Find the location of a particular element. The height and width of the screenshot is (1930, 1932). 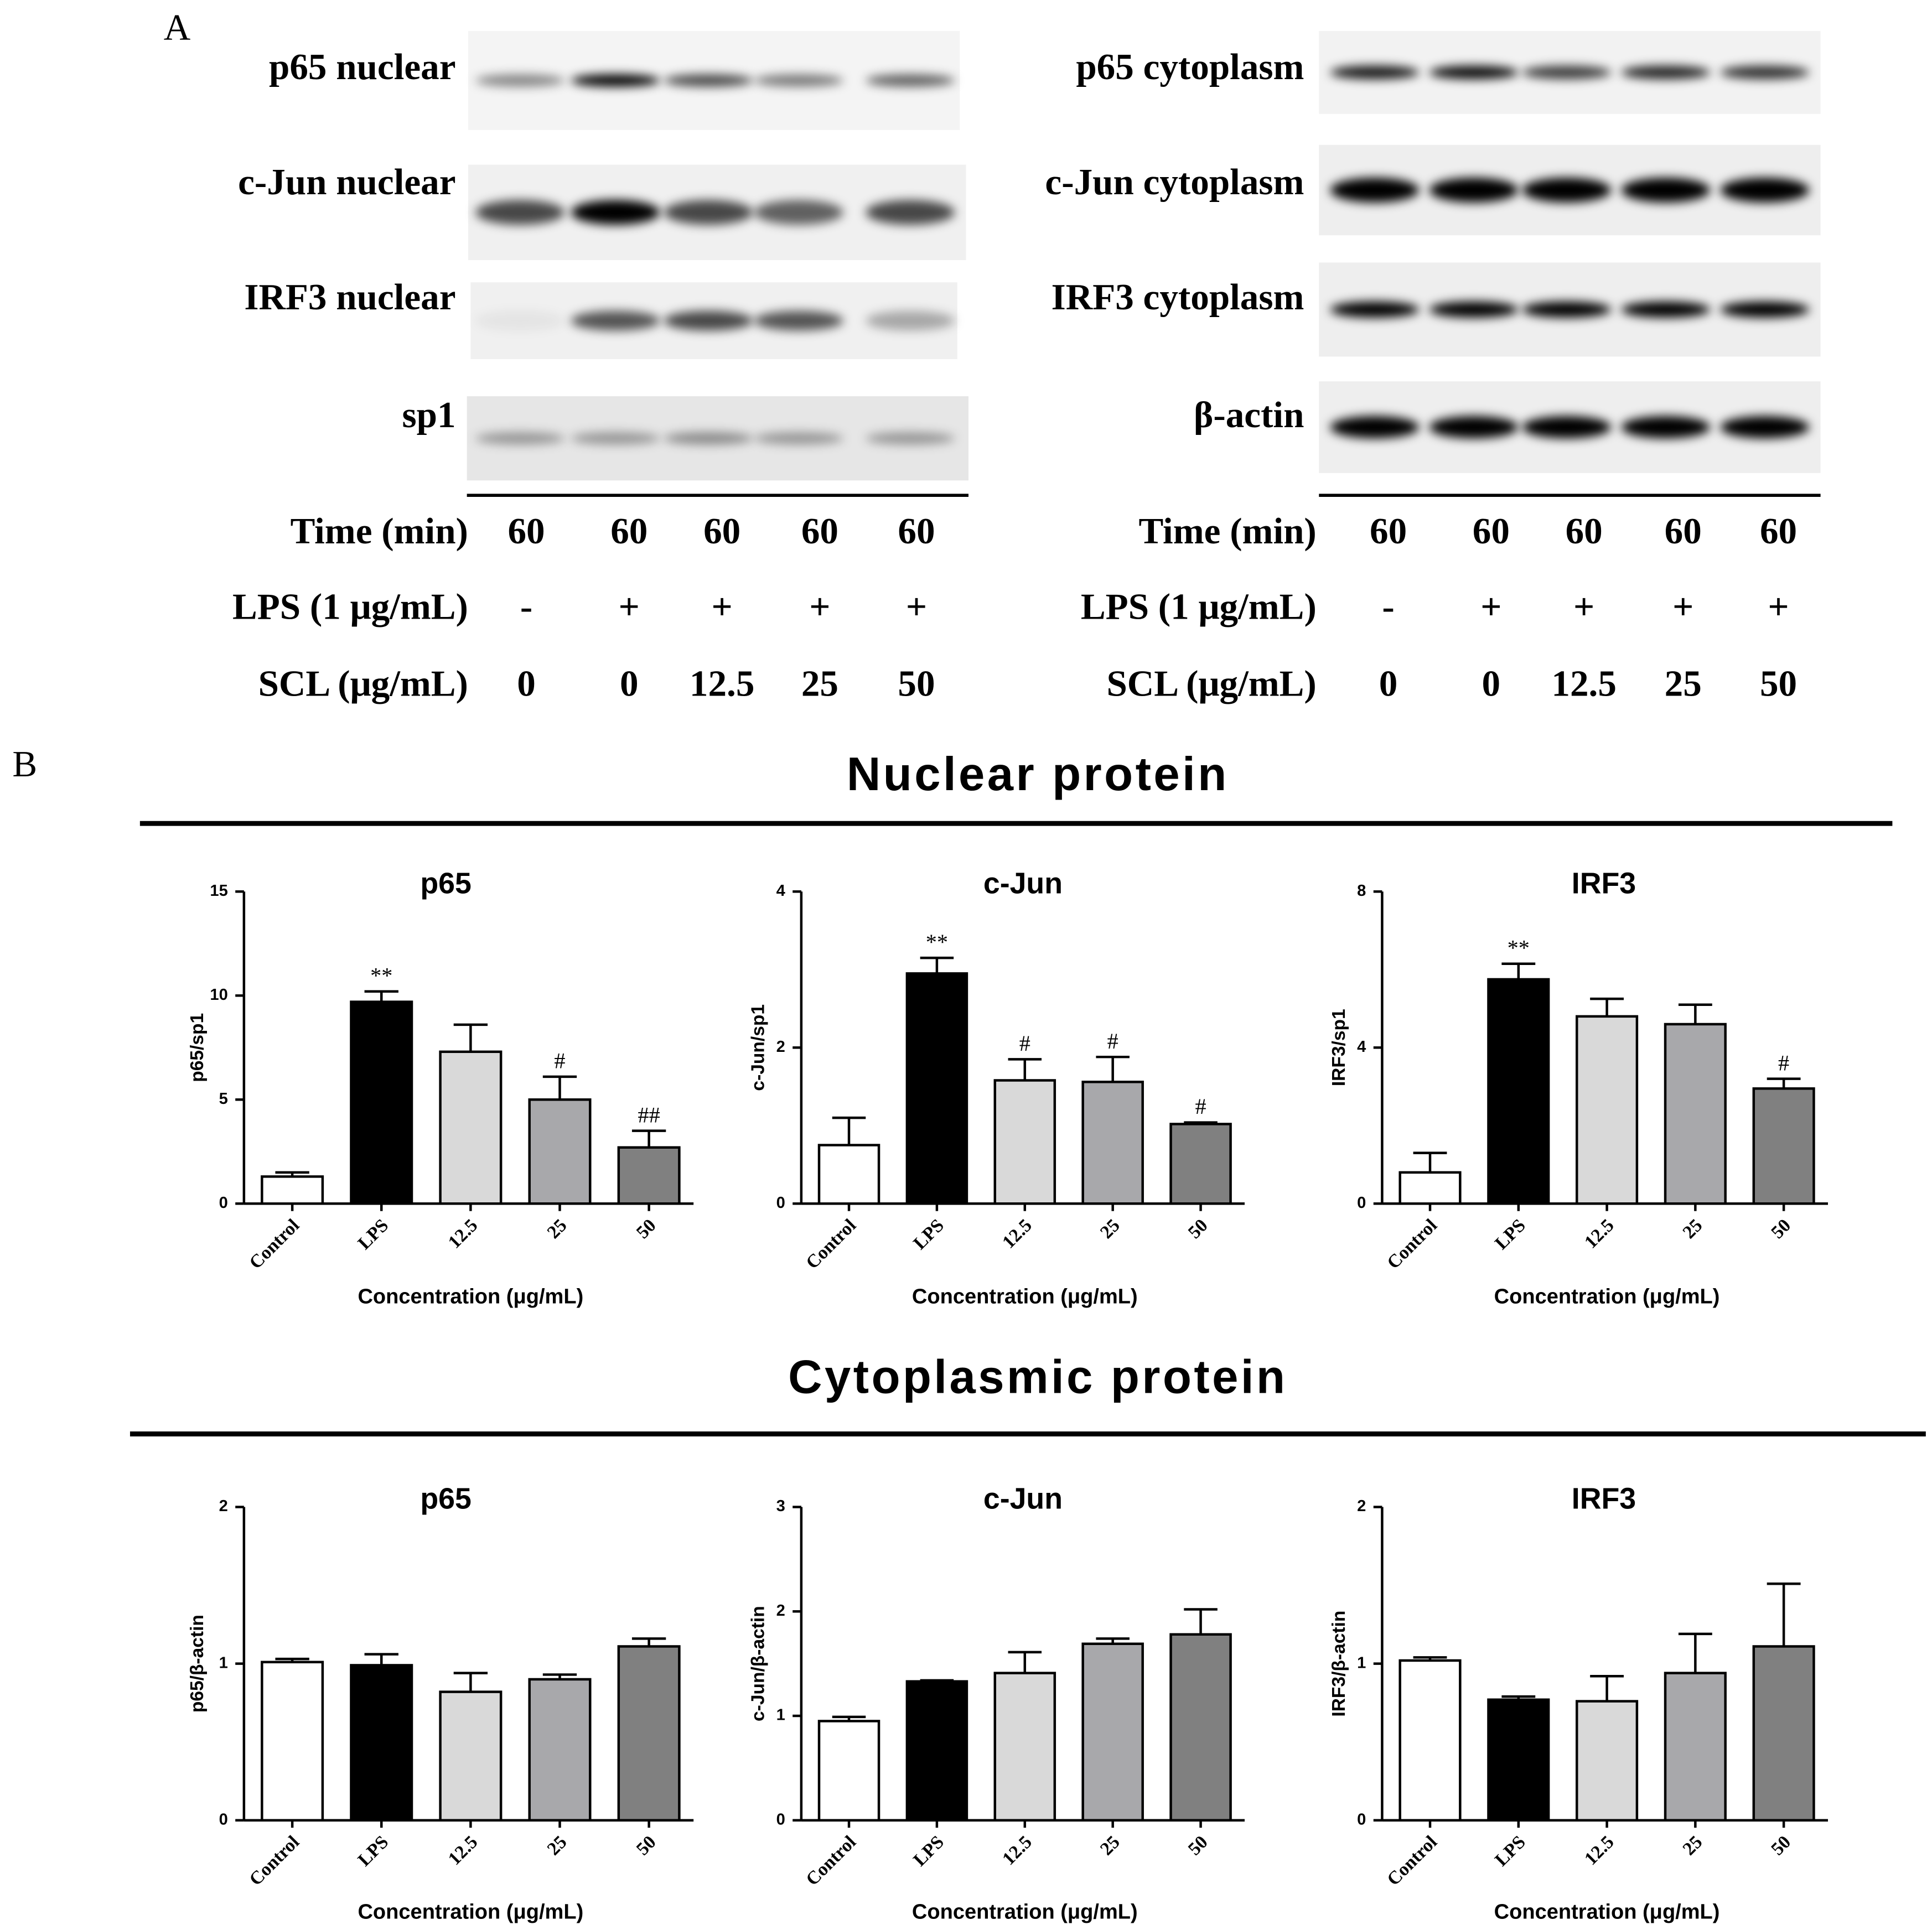

significance-label: ** is located at coordinates (381, 975).